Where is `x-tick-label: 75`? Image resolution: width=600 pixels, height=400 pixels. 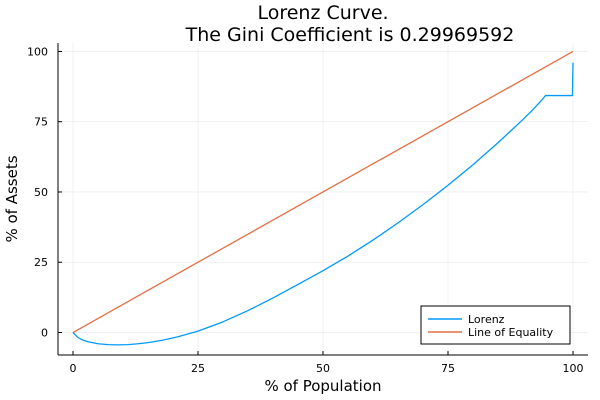
x-tick-label: 75 is located at coordinates (448, 368).